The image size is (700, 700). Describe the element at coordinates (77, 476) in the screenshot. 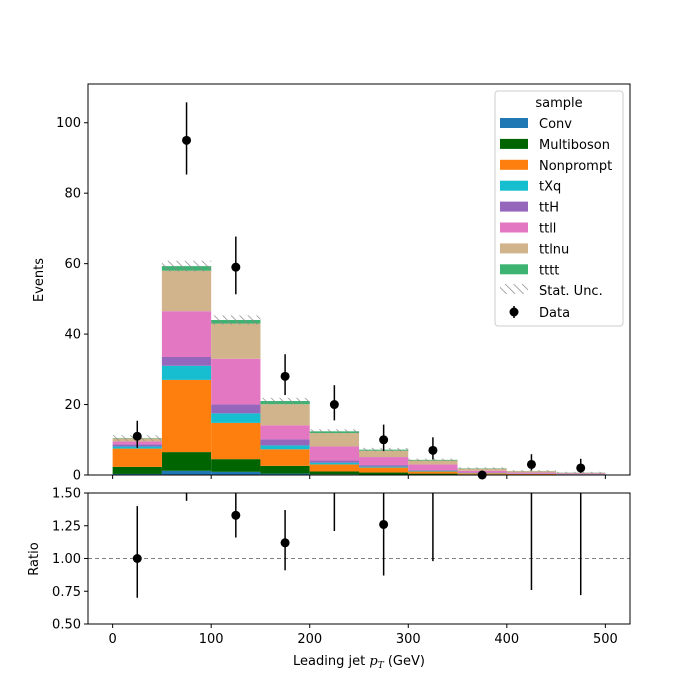

I see `main-y-tick-label-0: 0` at that location.